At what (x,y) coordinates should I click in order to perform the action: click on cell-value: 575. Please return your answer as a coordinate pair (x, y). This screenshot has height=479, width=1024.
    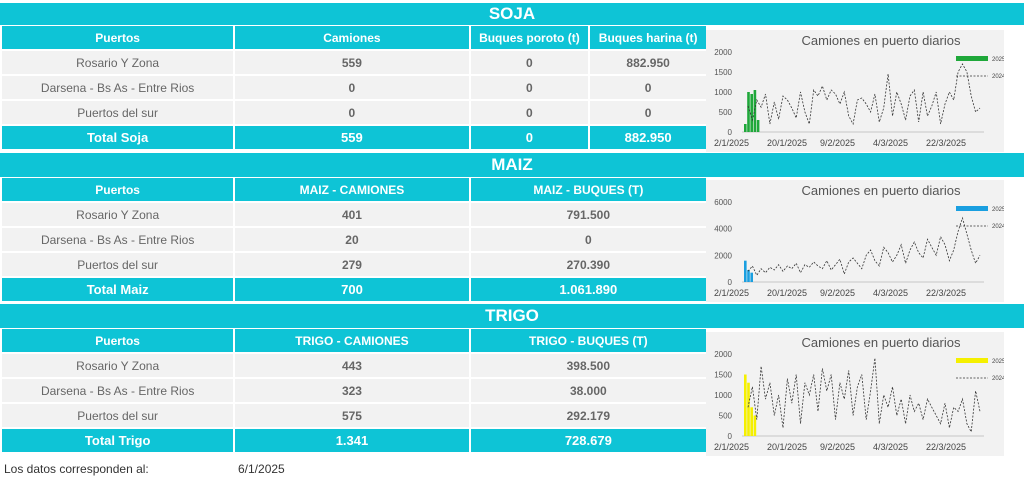
    Looking at the image, I should click on (352, 415).